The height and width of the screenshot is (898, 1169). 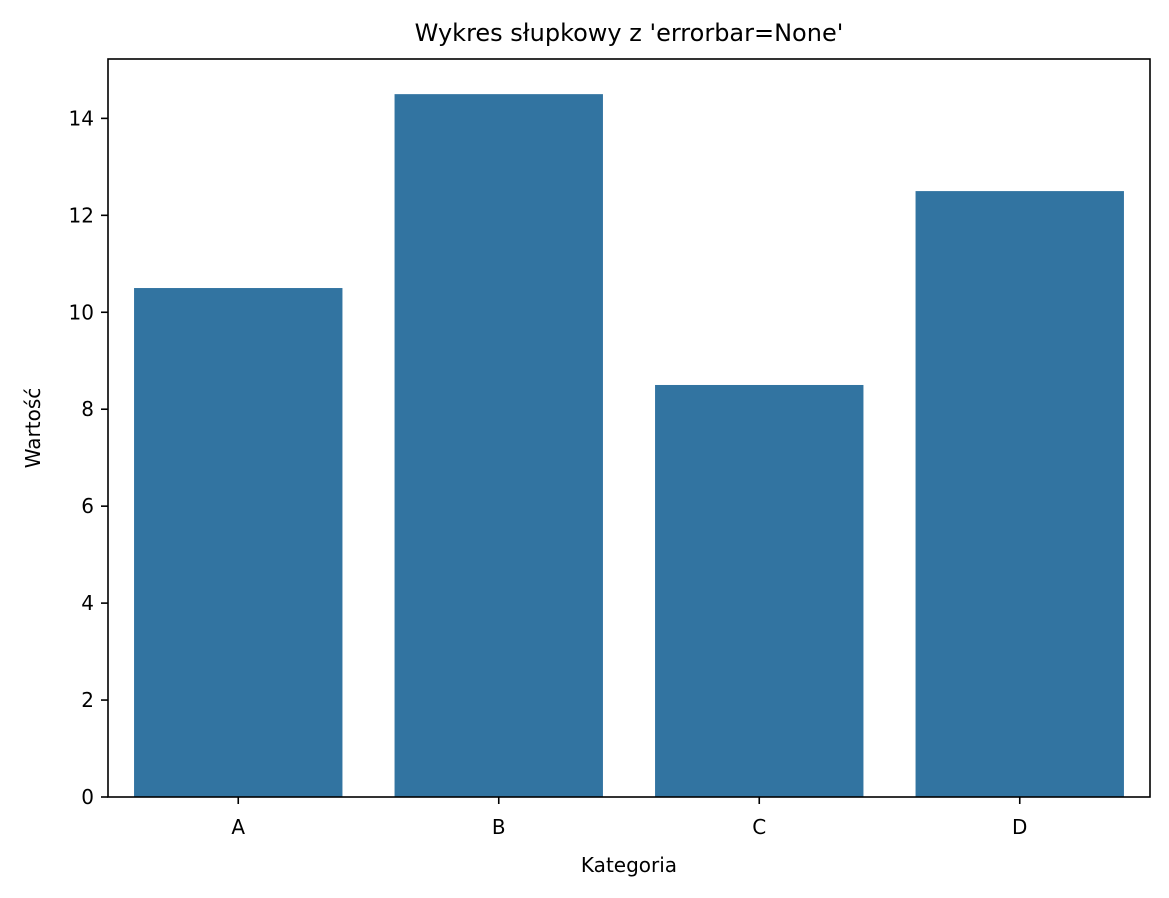 What do you see at coordinates (629, 865) in the screenshot?
I see `x-axis-label: Kategoria` at bounding box center [629, 865].